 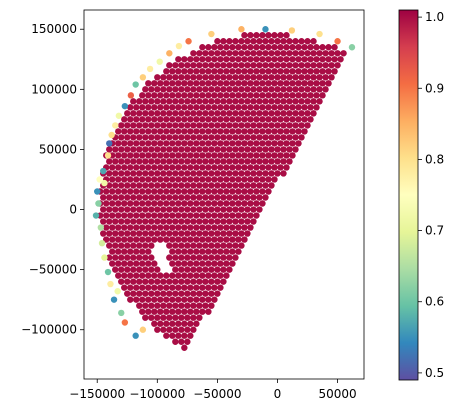 I want to click on x-tick-label: −150000, so click(x=97, y=394).